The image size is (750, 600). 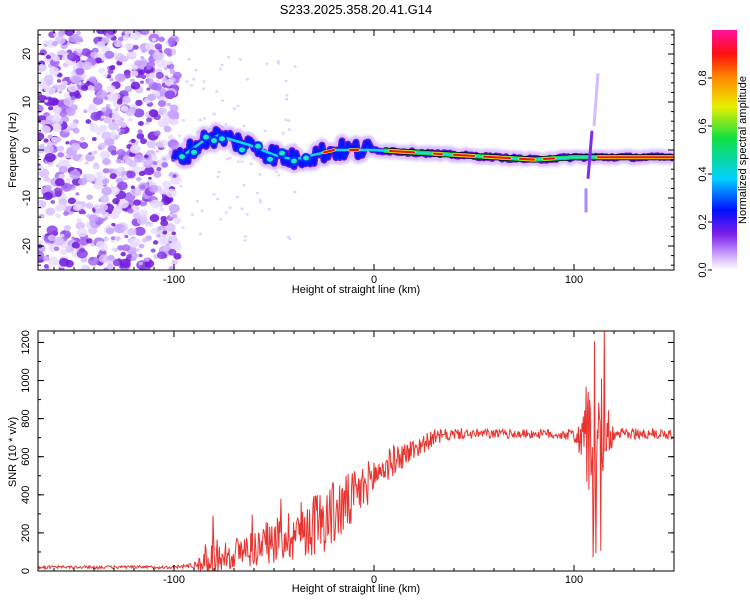 I want to click on snr-x-tick-label: 0, so click(x=374, y=580).